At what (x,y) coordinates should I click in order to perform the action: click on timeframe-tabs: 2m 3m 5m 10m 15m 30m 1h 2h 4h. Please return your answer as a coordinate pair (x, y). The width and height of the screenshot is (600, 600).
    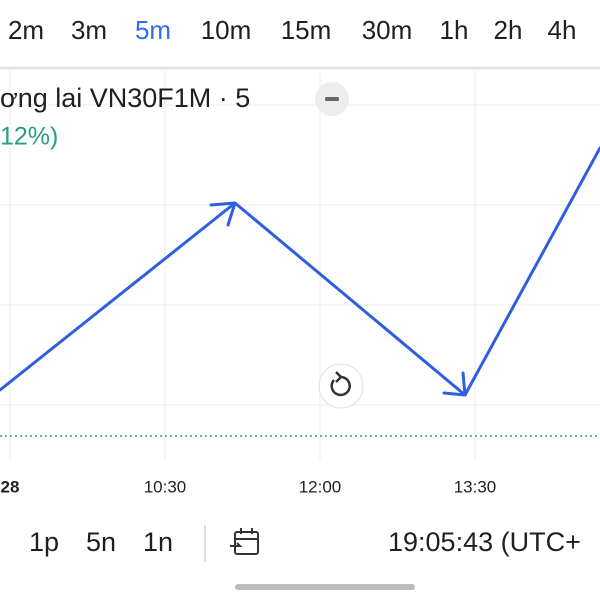
    Looking at the image, I should click on (292, 30).